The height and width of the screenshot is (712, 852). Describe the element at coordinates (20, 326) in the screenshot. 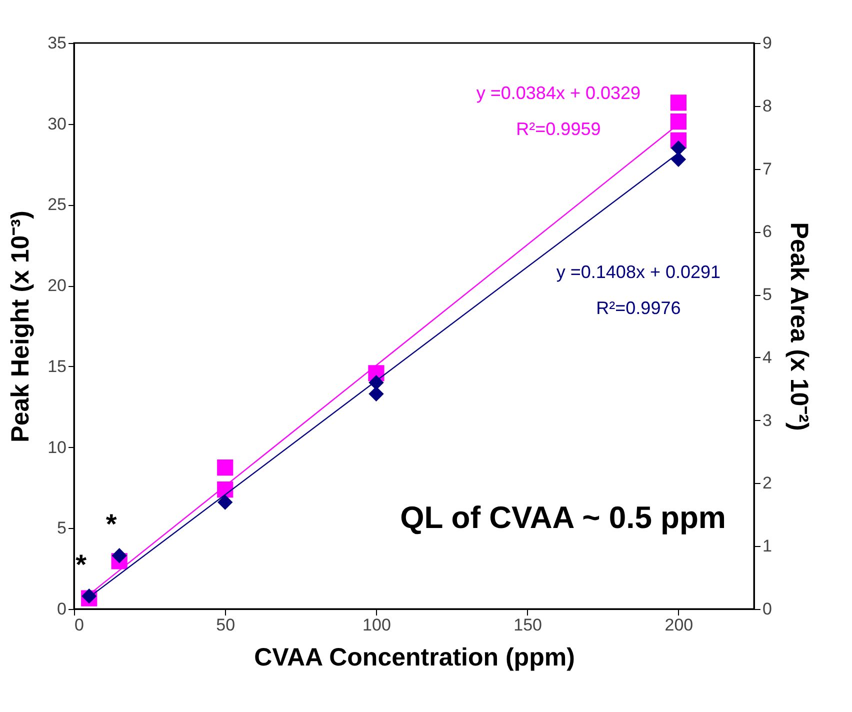

I see `y-axis-title: Peak Height (x 10⁻³)` at that location.